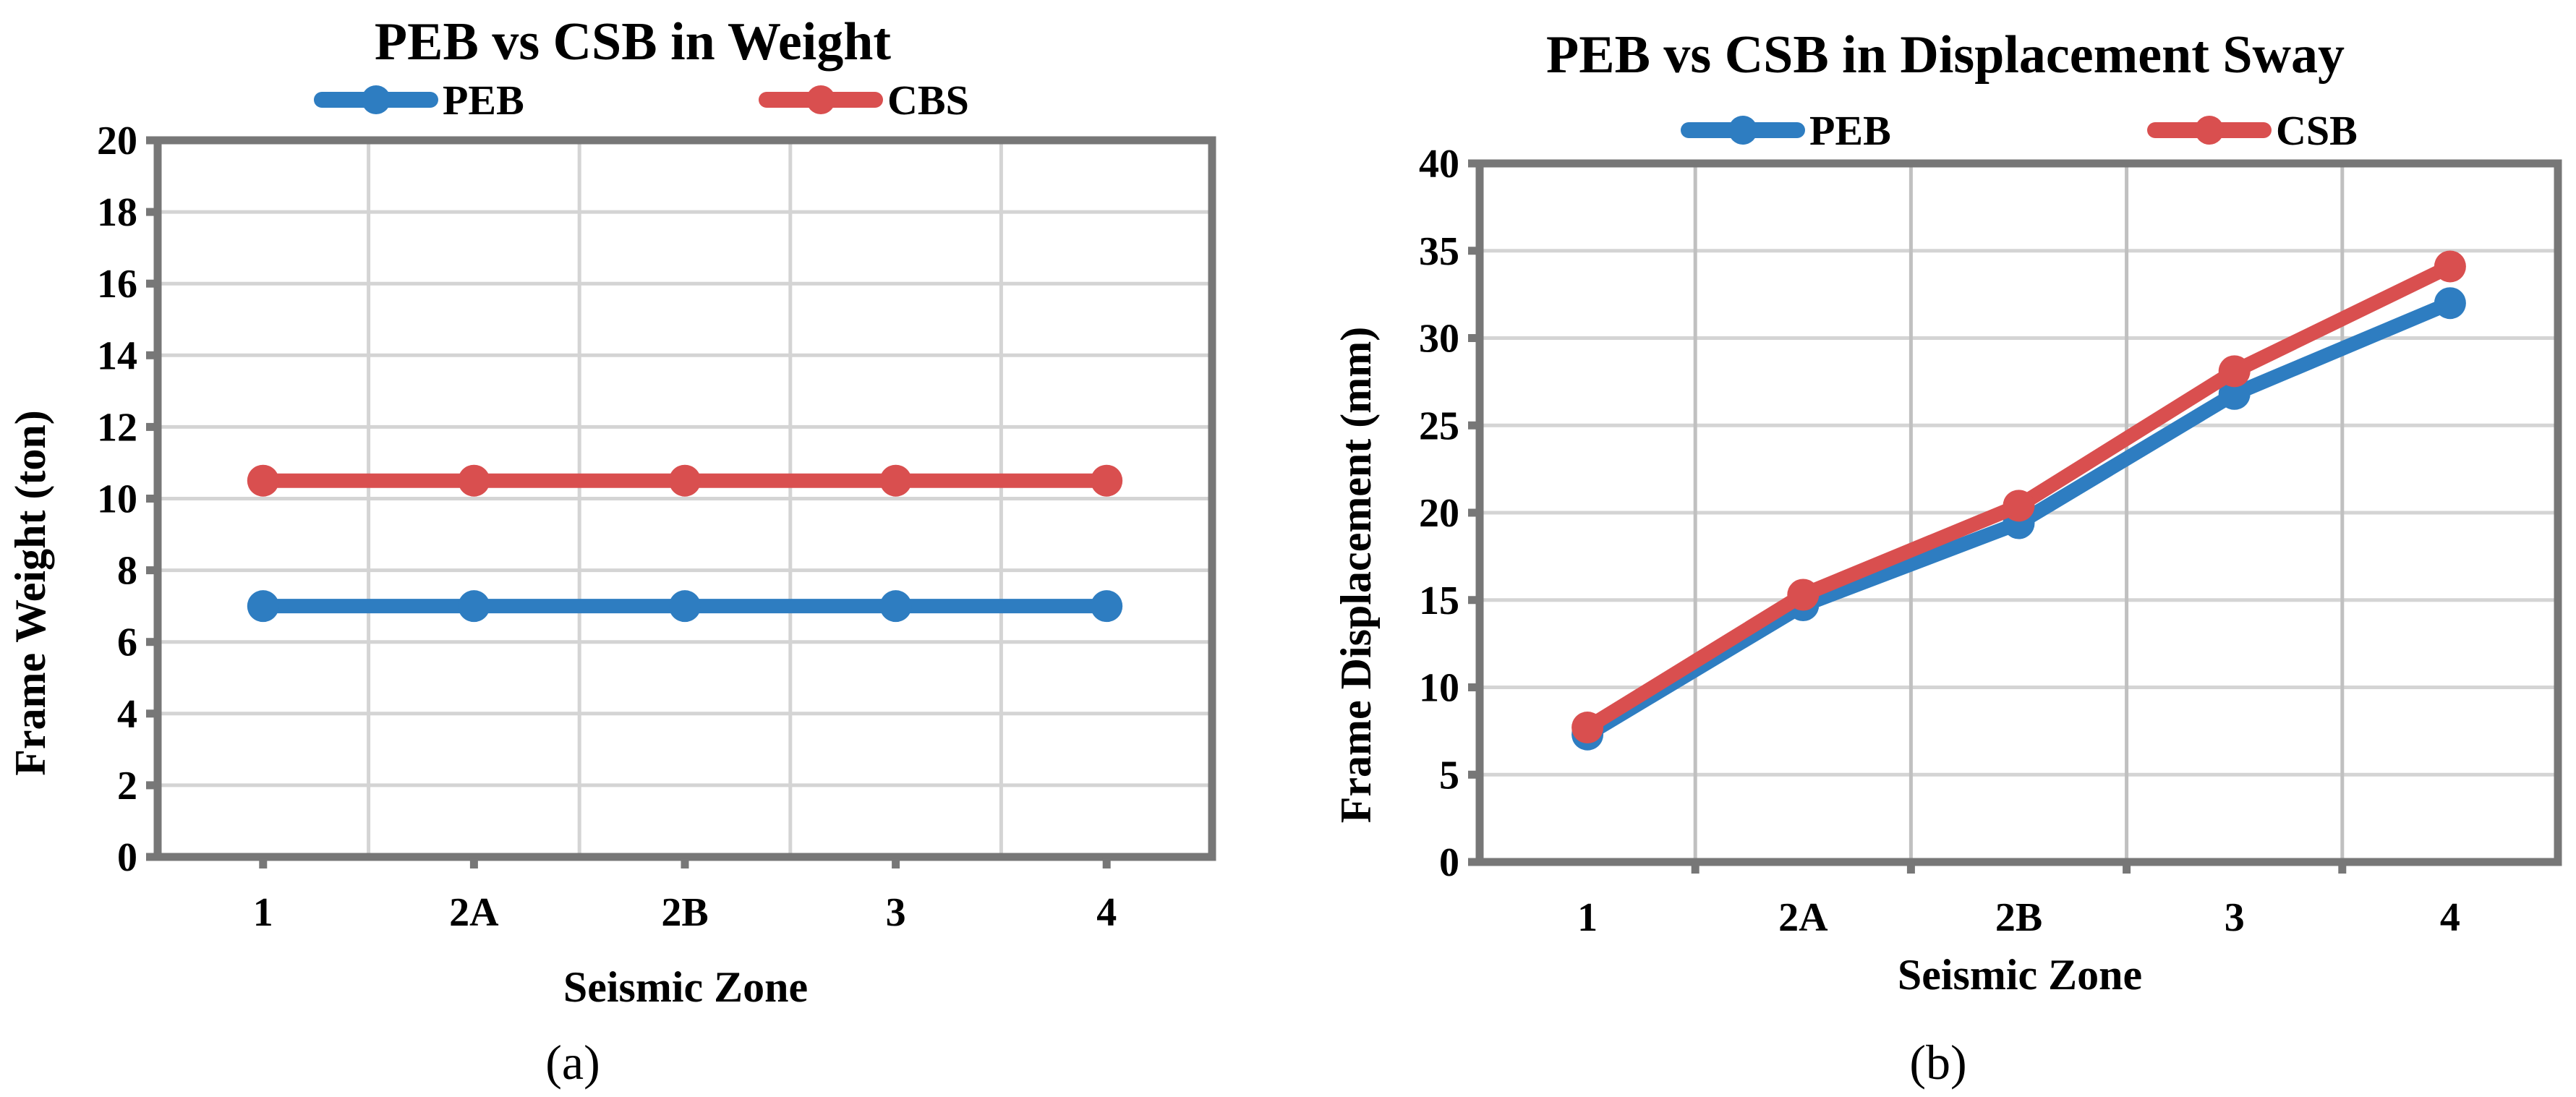 The width and height of the screenshot is (2576, 1097). Describe the element at coordinates (1945, 55) in the screenshot. I see `chart-b-title: PEB vs CSB in Displacement Sway` at that location.